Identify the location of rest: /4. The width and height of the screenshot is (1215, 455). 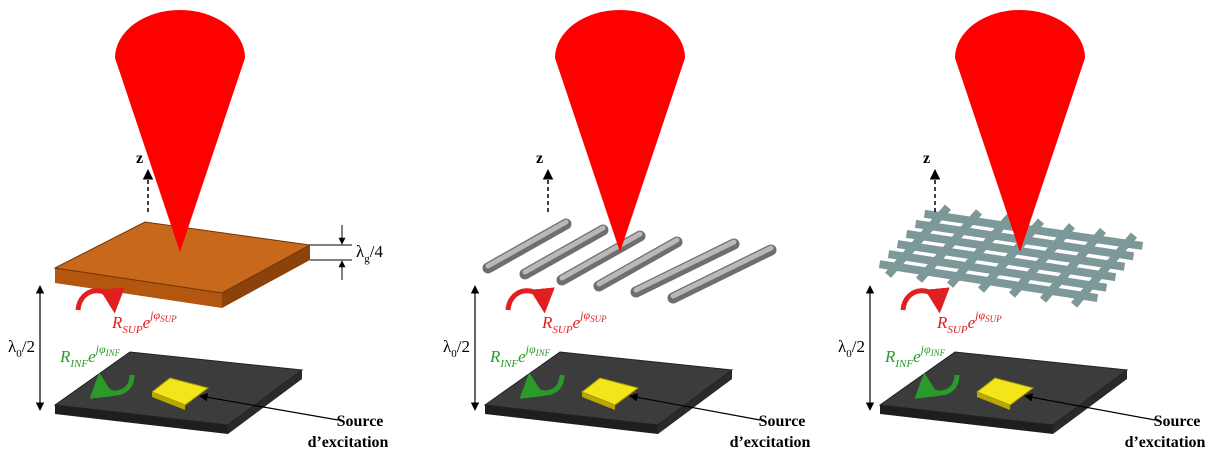
(377, 251).